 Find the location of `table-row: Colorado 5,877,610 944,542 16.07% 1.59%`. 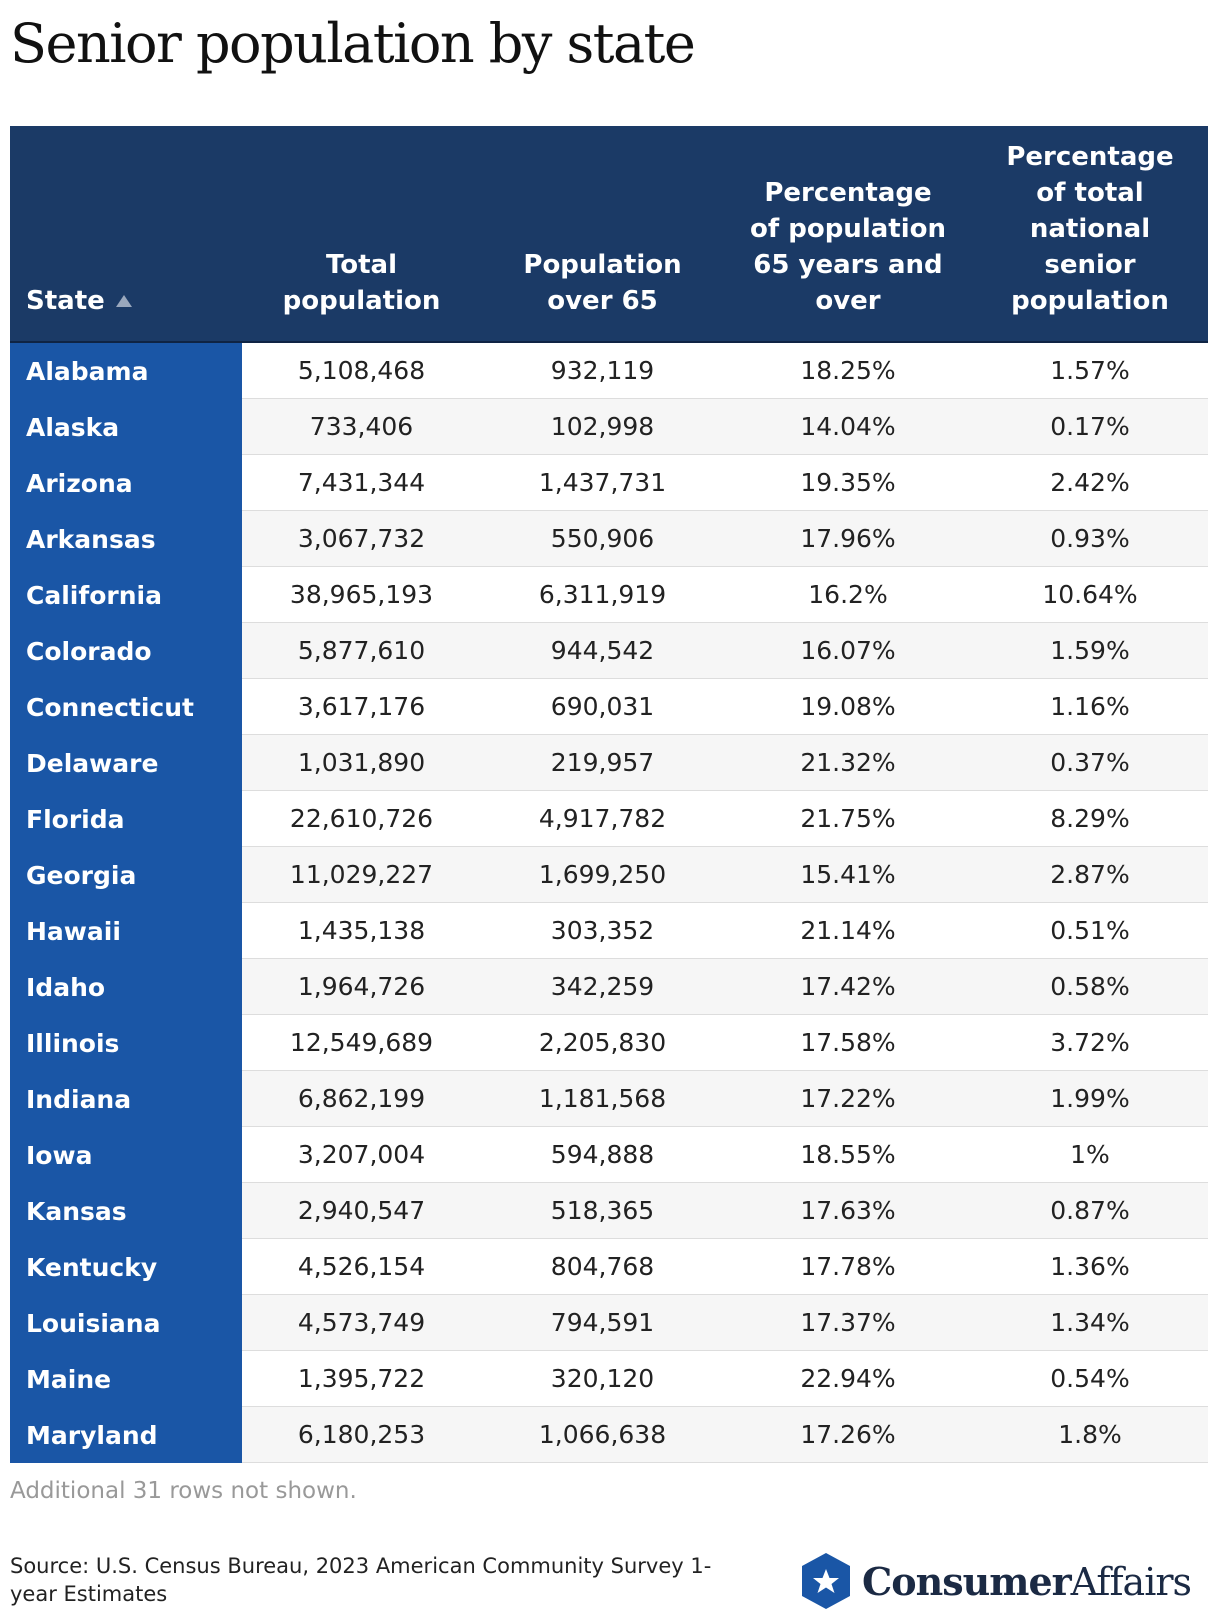

table-row: Colorado 5,877,610 944,542 16.07% 1.59% is located at coordinates (609, 651).